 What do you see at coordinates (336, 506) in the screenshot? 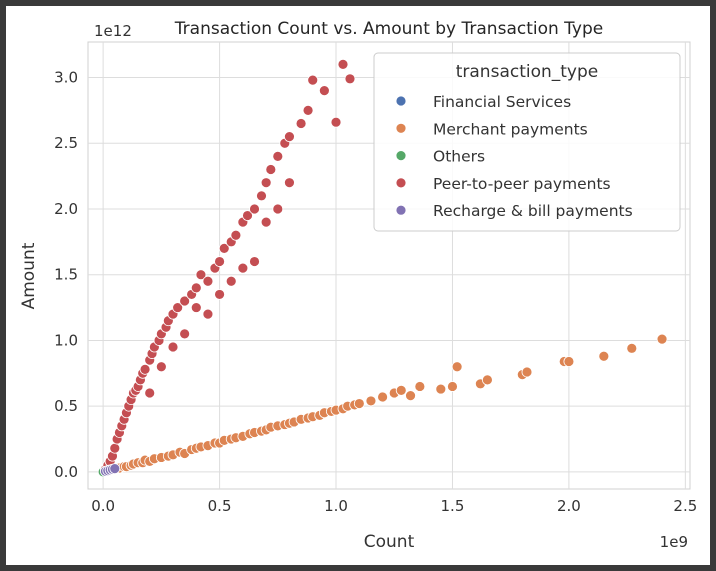
I see `x-tick-label: 1.0` at bounding box center [336, 506].